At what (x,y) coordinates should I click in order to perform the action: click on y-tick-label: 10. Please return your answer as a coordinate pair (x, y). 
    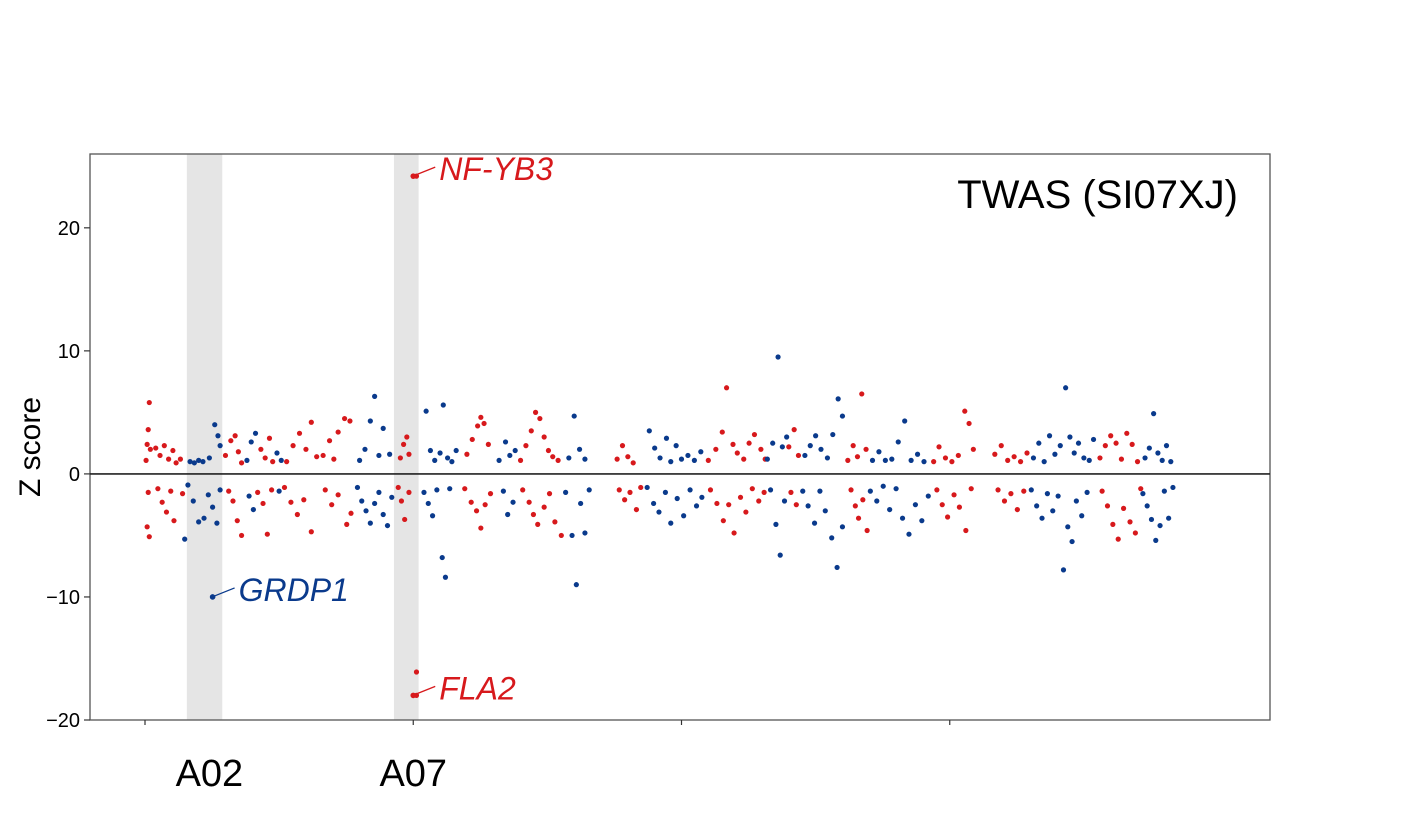
    Looking at the image, I should click on (69, 352).